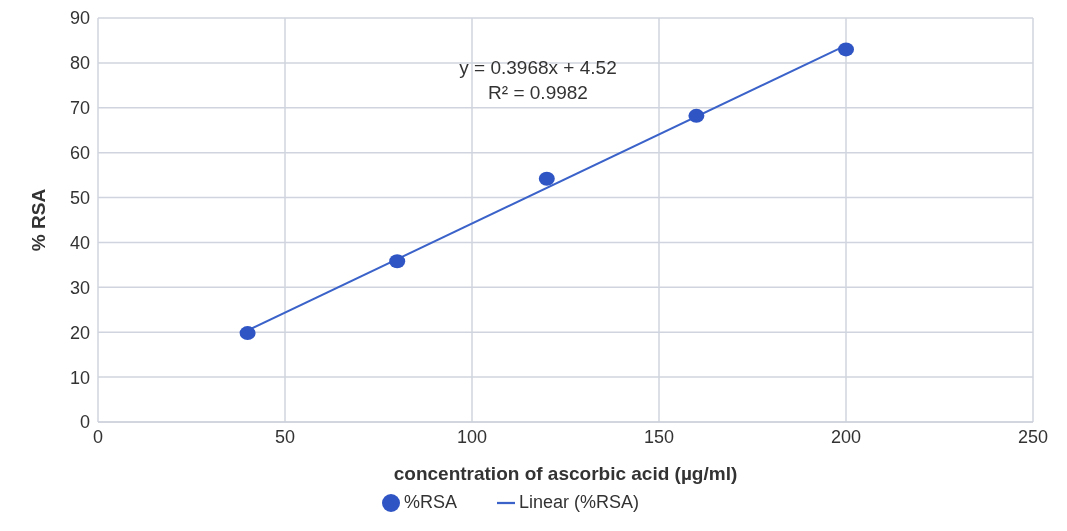 Image resolution: width=1067 pixels, height=531 pixels. I want to click on legend-label: %RSA, so click(430, 502).